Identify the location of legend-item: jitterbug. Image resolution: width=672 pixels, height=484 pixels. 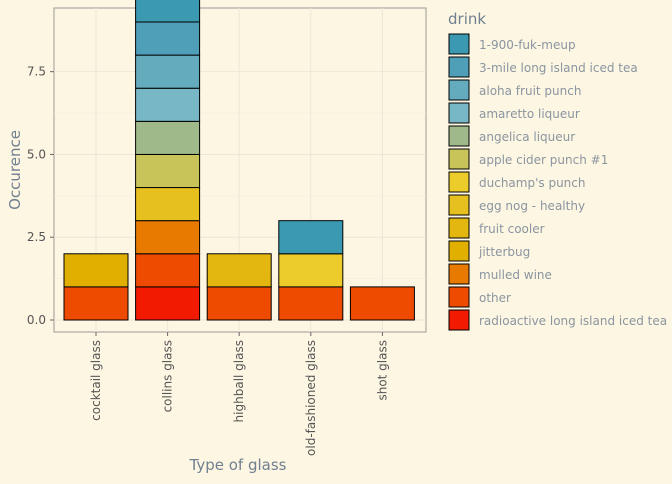
(489, 251).